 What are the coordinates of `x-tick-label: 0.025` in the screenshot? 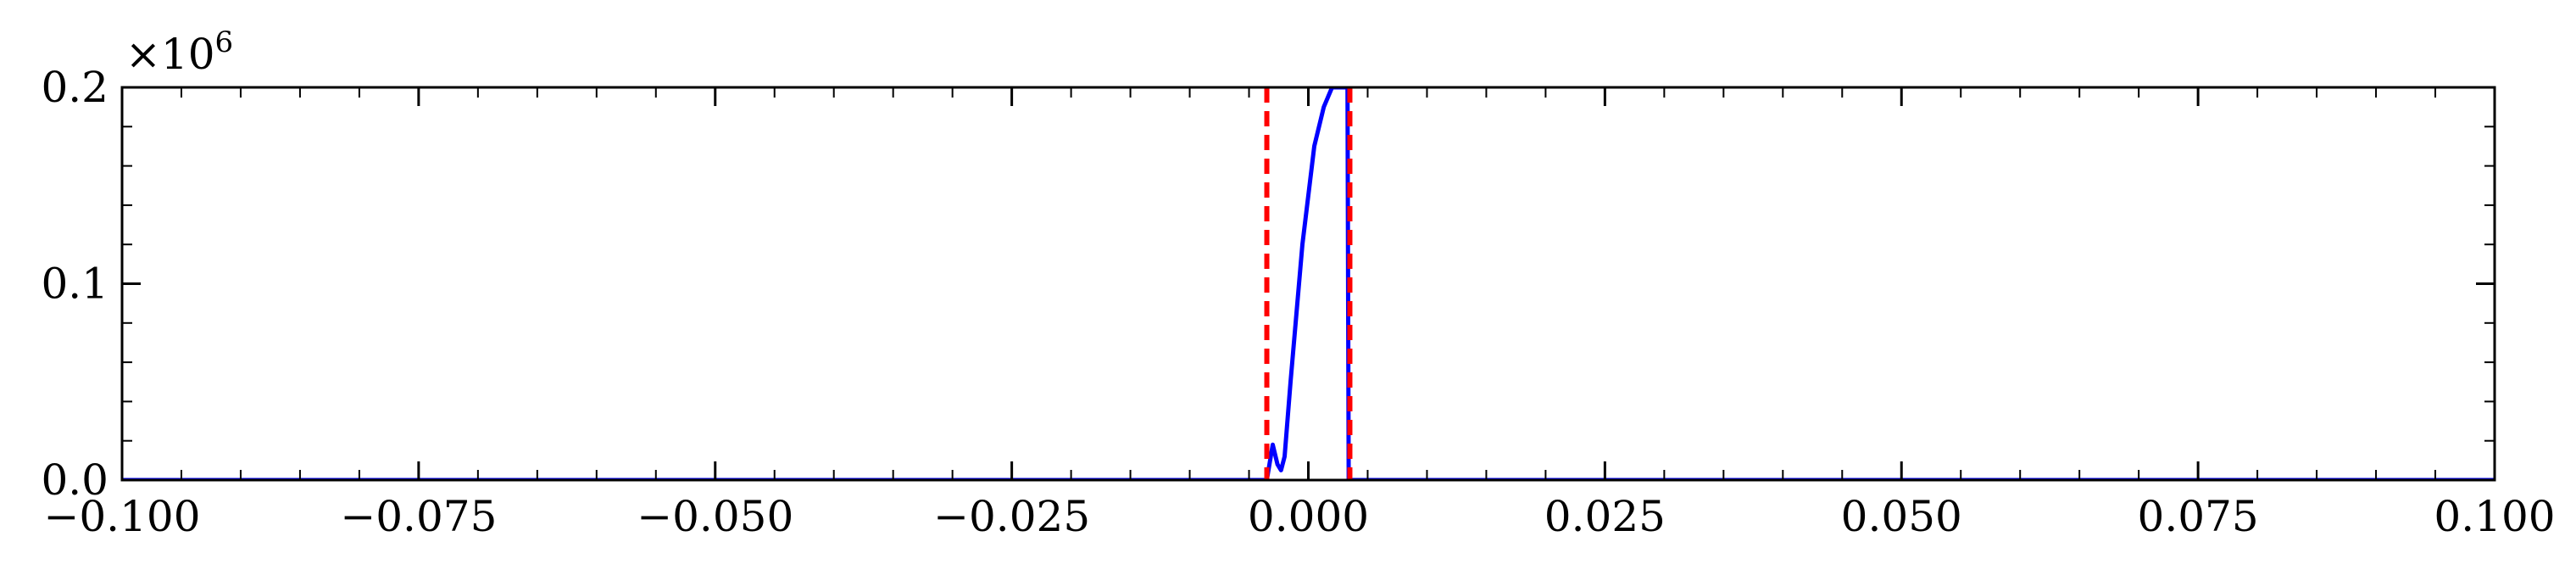 It's located at (1605, 516).